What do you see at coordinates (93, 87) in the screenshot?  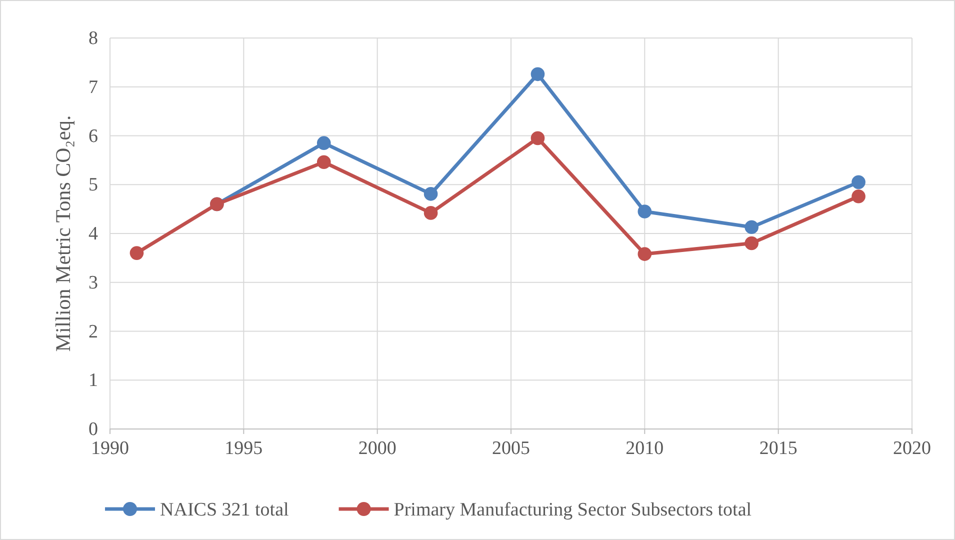 I see `y-tick-label: 7` at bounding box center [93, 87].